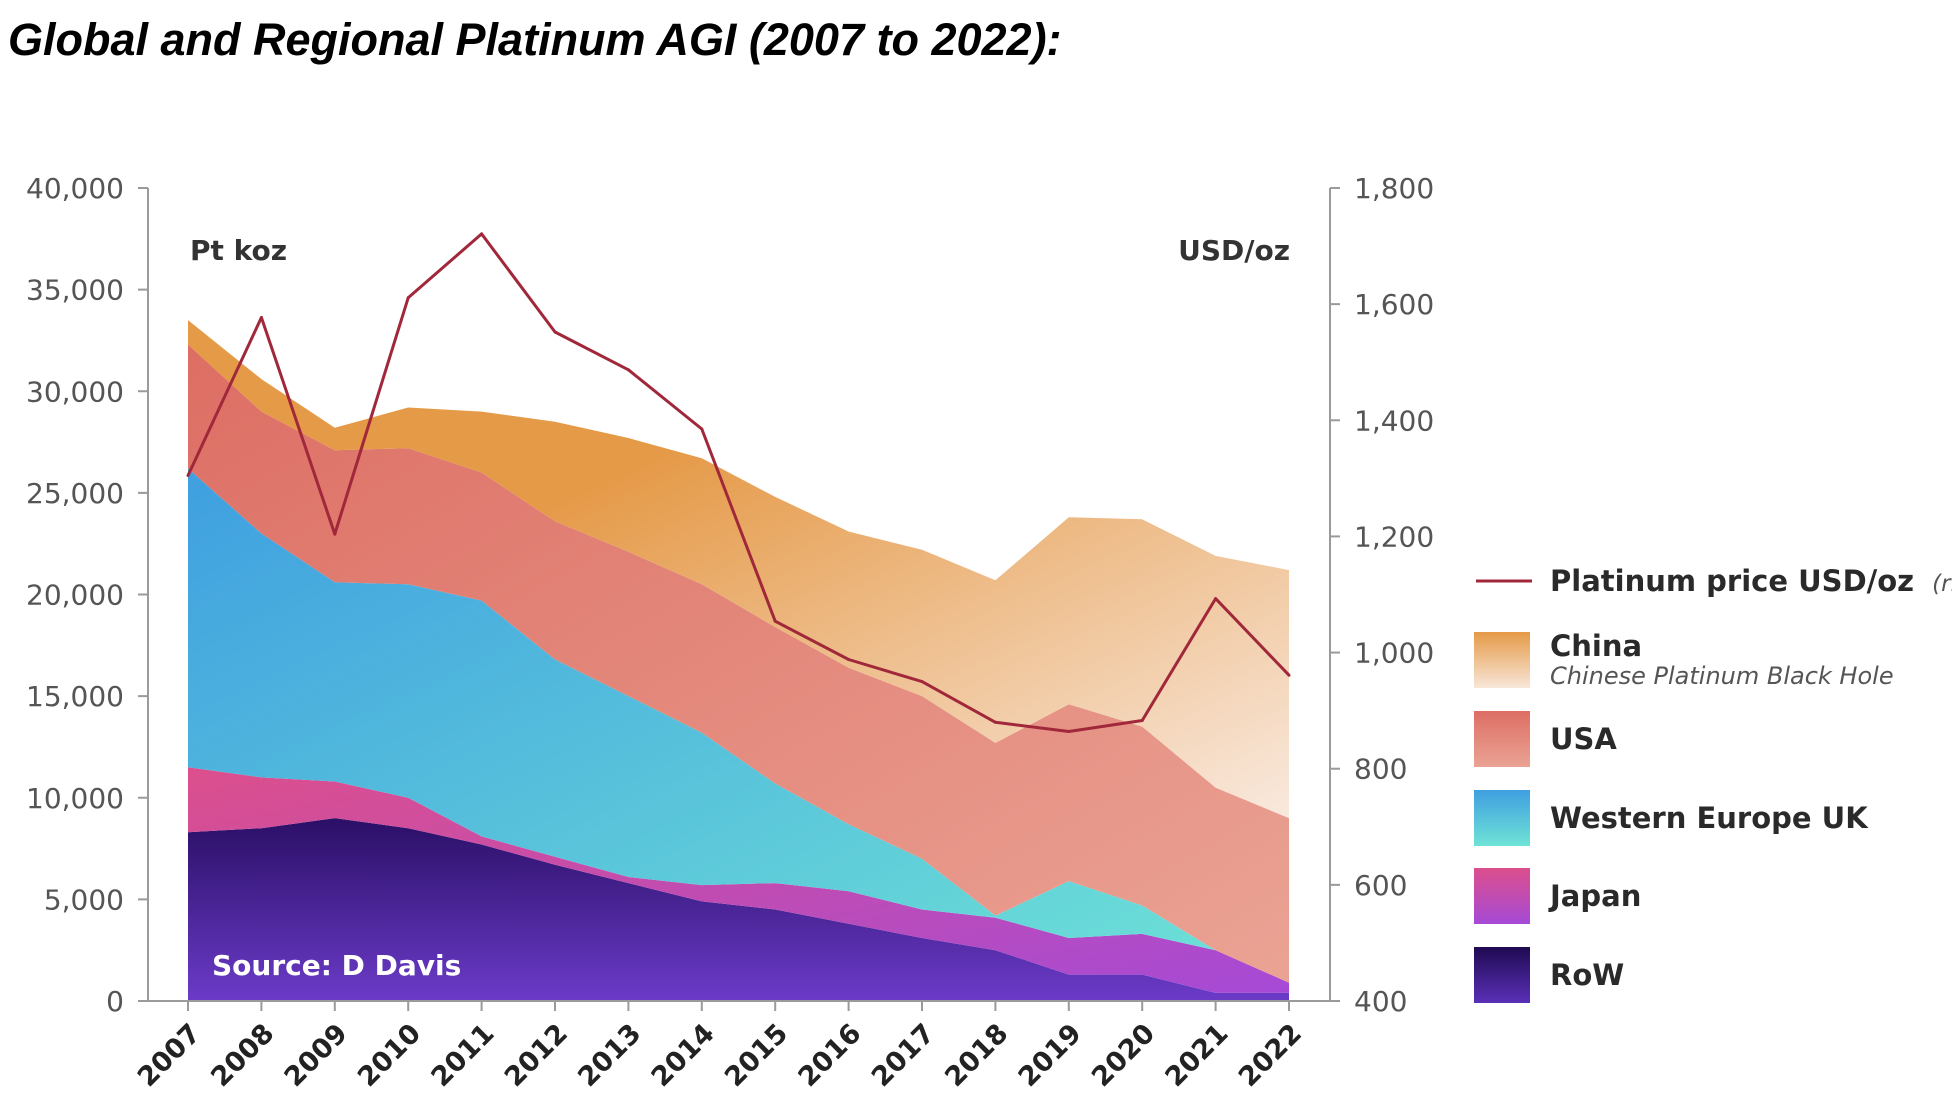 The image size is (1952, 1116). What do you see at coordinates (1394, 536) in the screenshot?
I see `y2-tick-label: 1,200` at bounding box center [1394, 536].